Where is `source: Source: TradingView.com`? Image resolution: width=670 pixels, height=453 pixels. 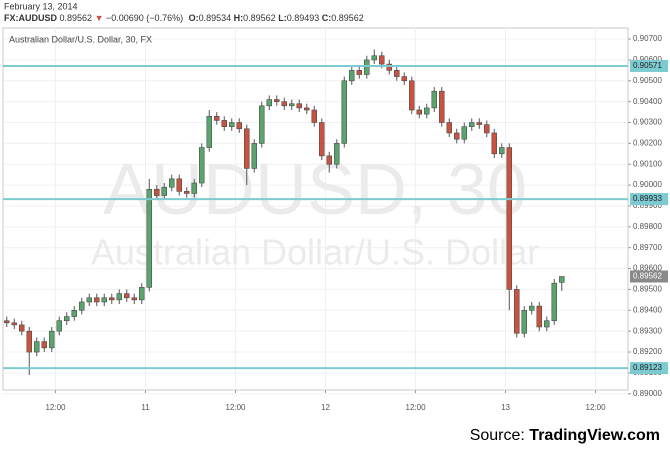
source: Source: TradingView.com is located at coordinates (565, 435).